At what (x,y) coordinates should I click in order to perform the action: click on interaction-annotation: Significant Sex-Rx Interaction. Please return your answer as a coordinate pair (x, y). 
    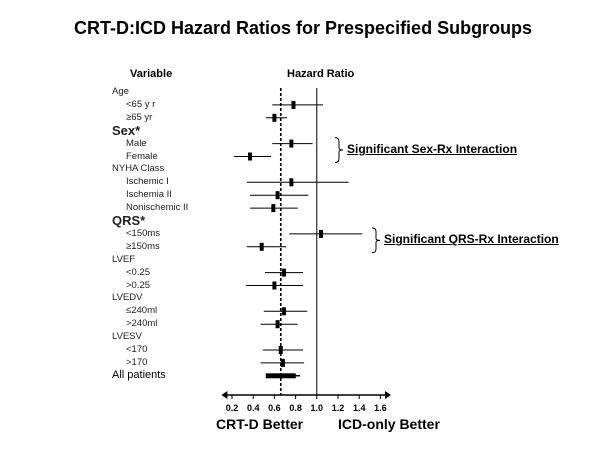
    Looking at the image, I should click on (432, 149).